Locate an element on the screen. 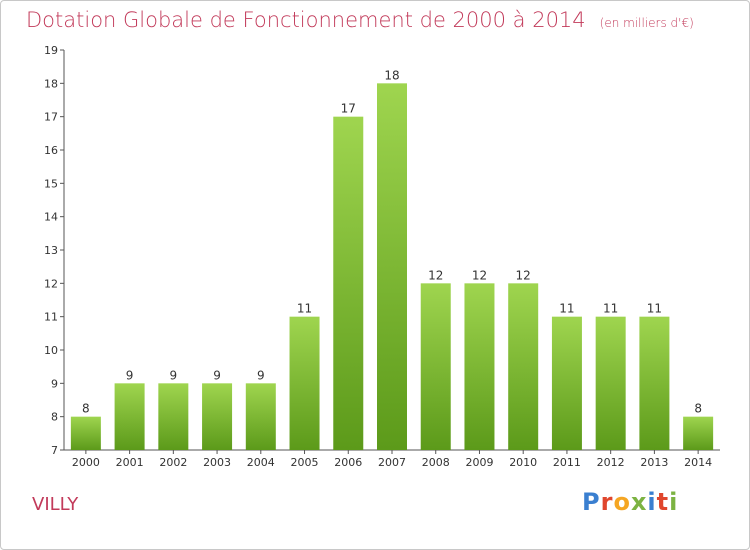  bar-2003 is located at coordinates (217, 416).